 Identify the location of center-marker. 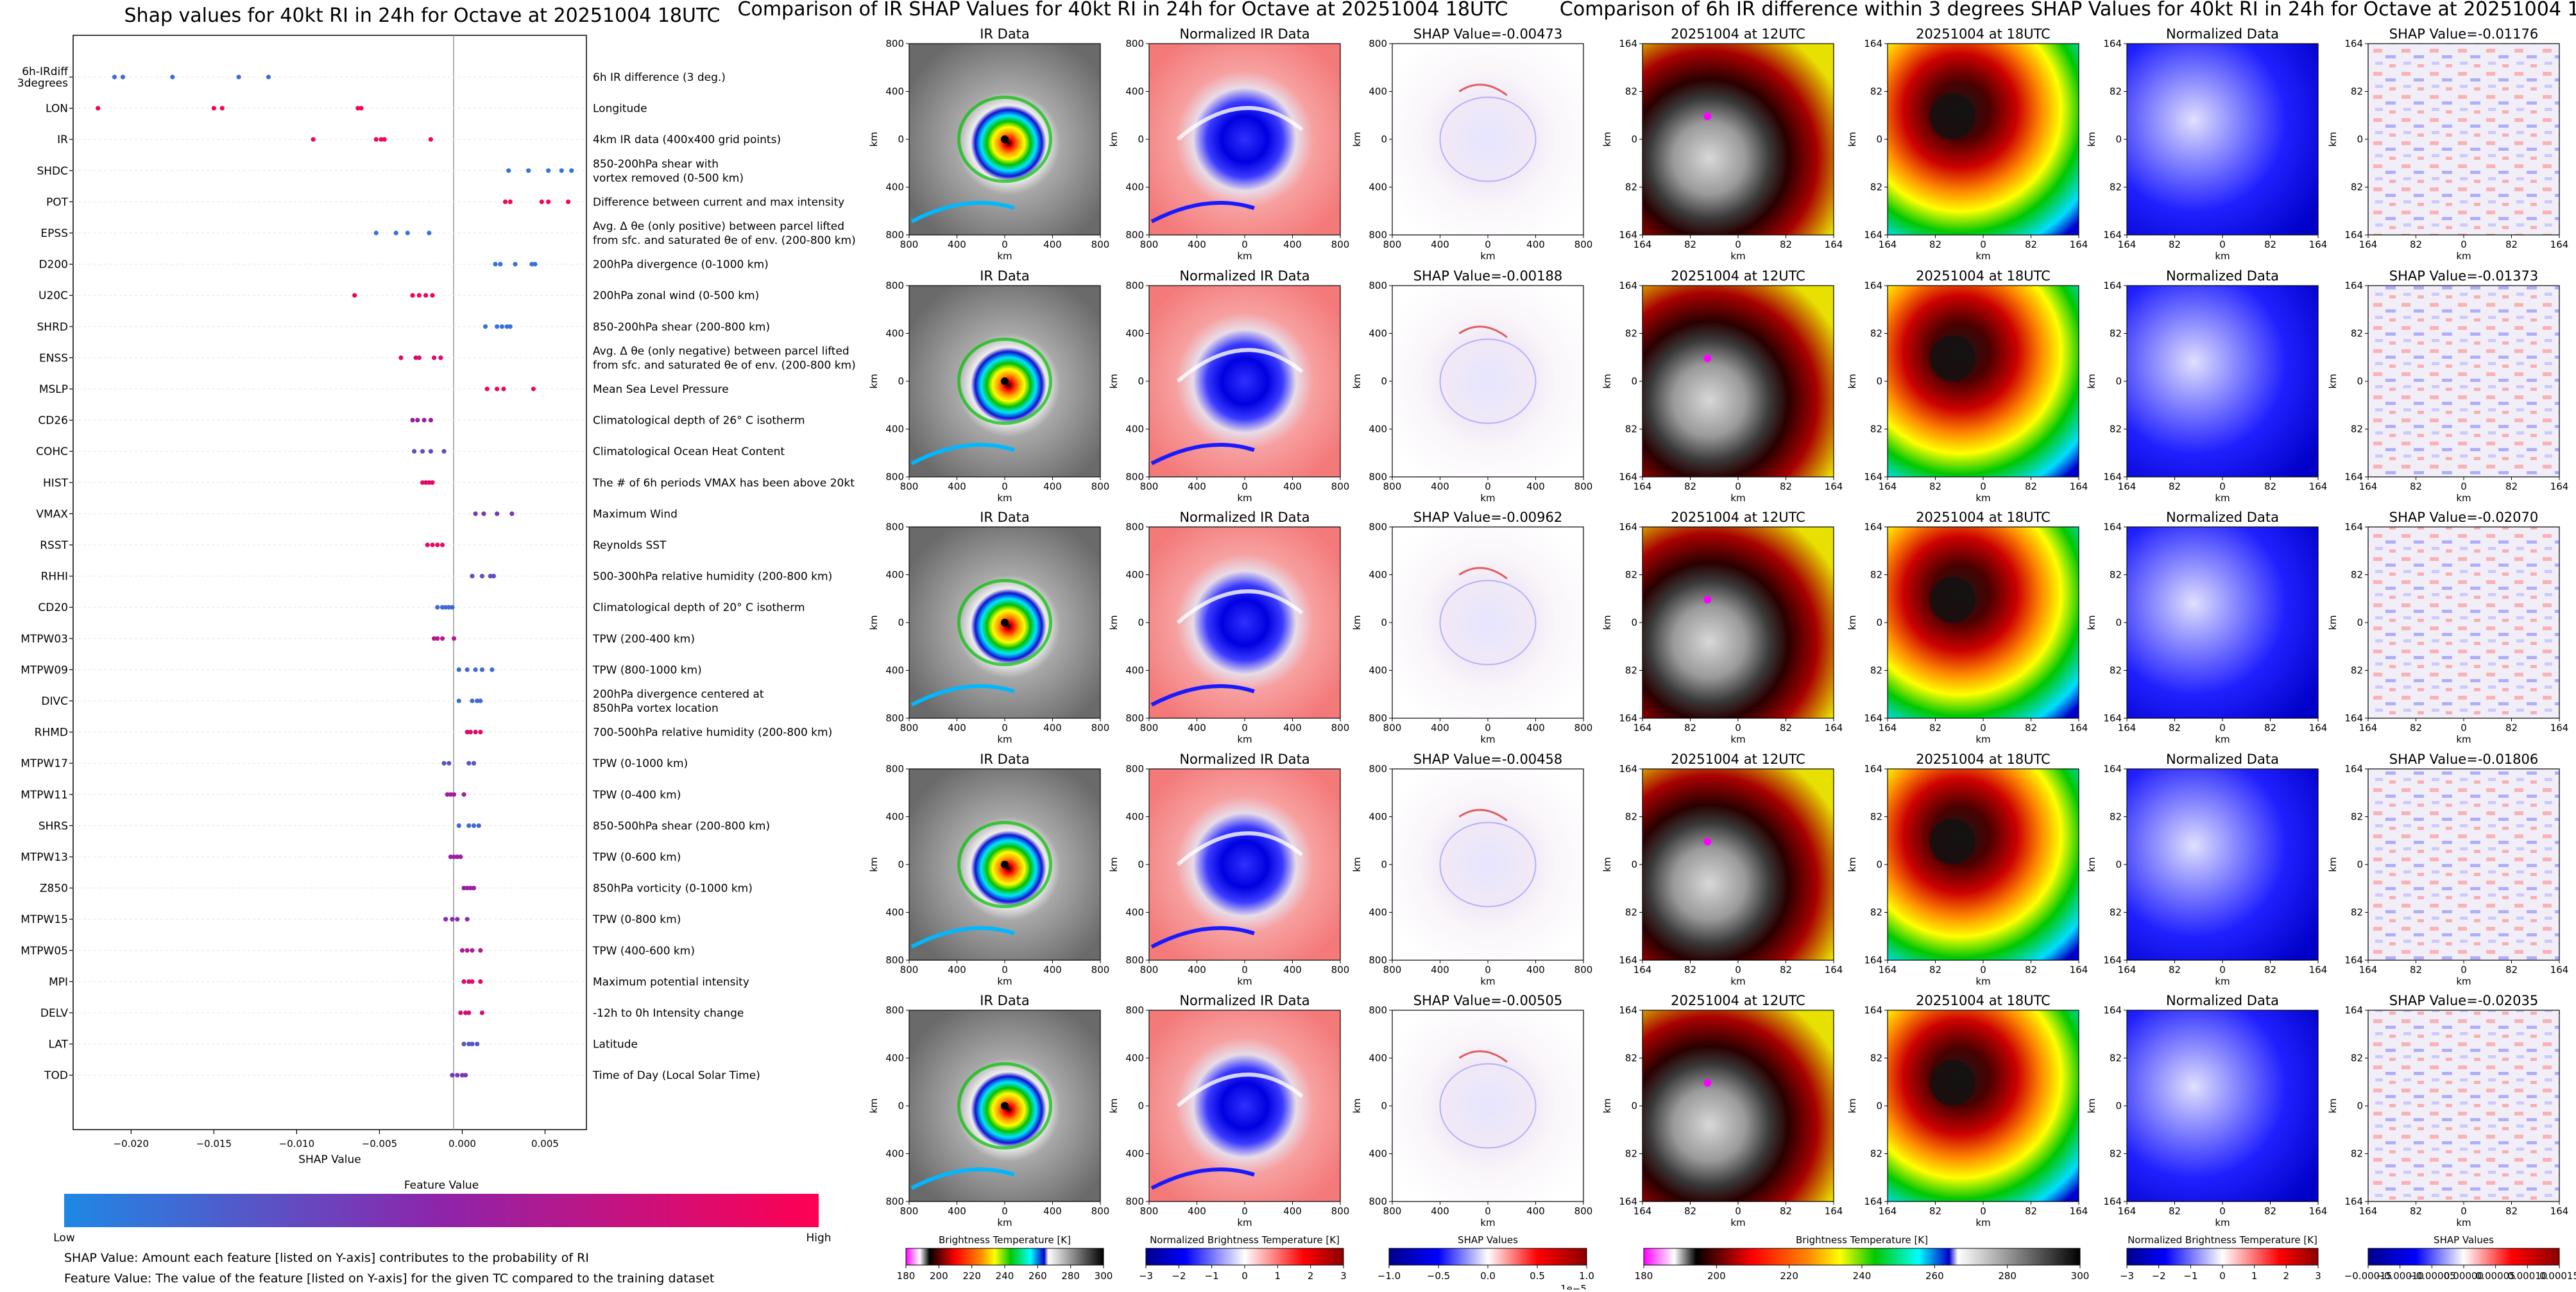
(1707, 116).